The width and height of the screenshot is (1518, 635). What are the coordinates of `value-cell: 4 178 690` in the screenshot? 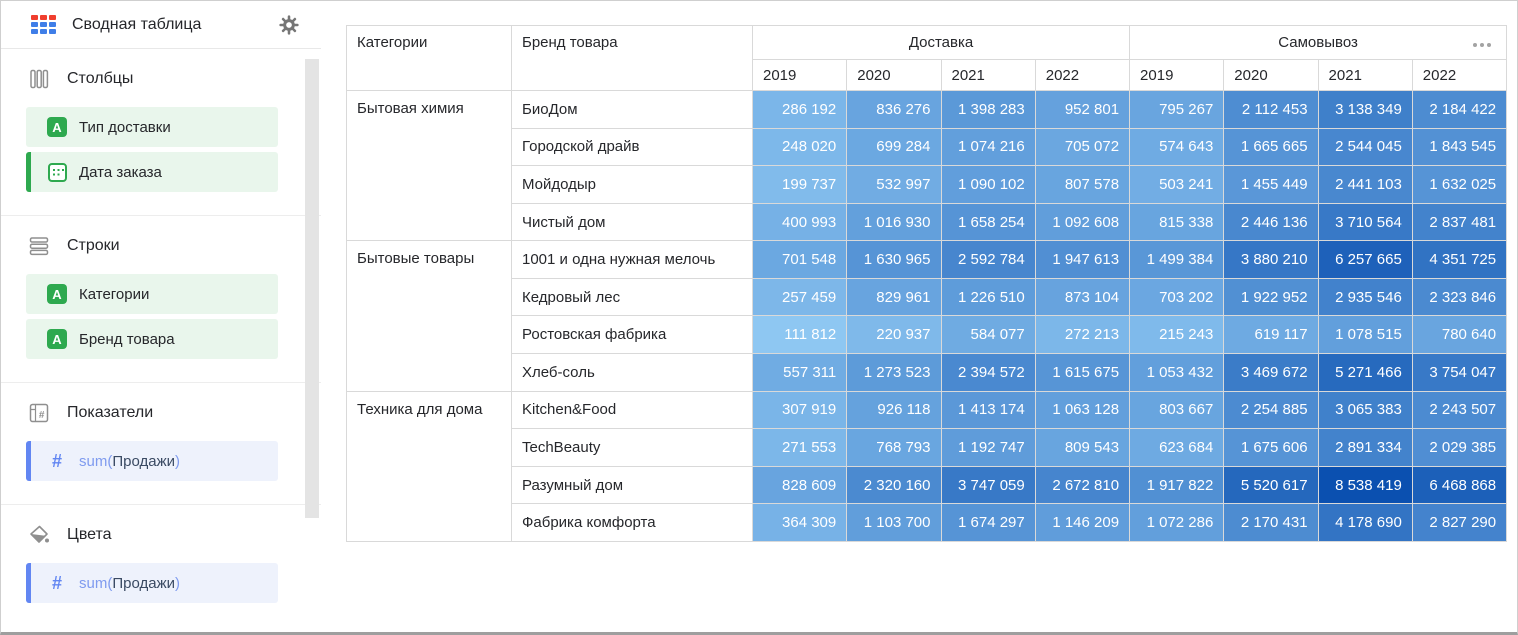 It's located at (1365, 522).